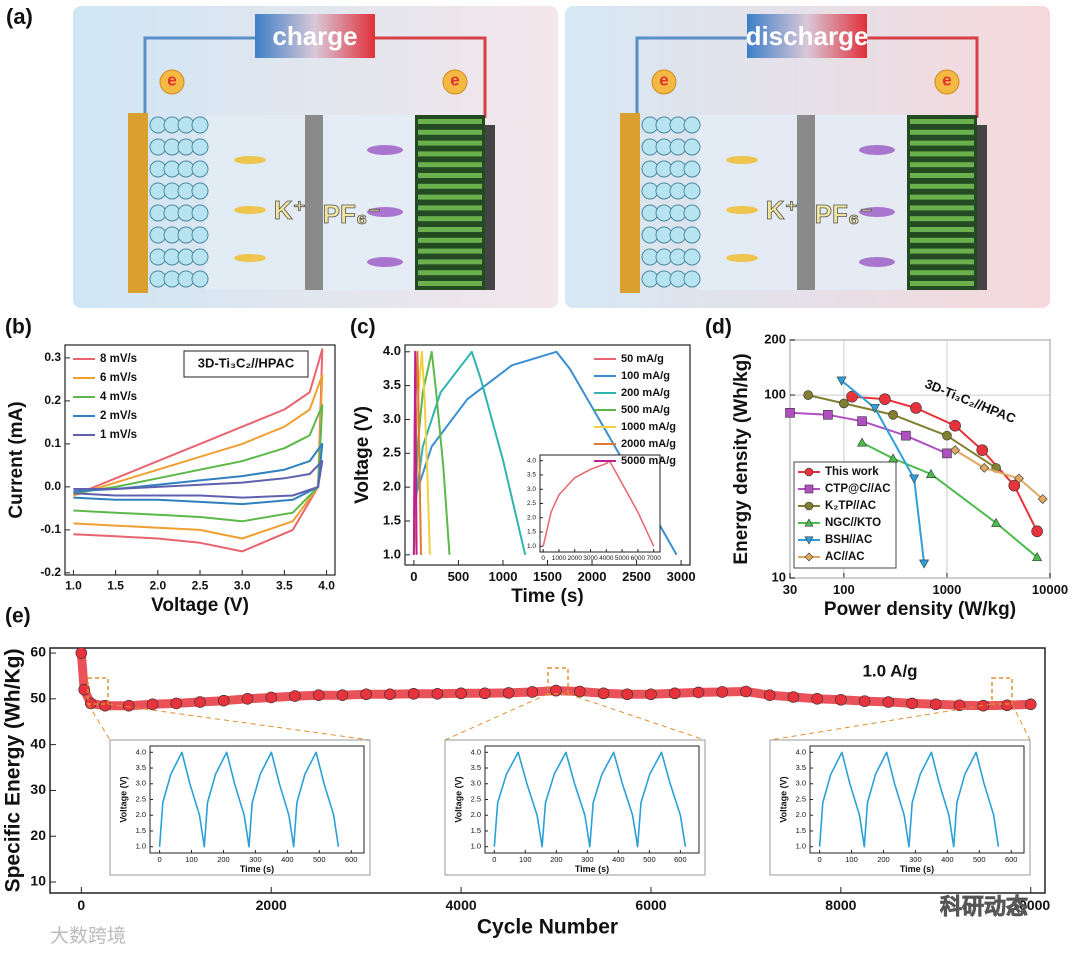  I want to click on x-tick-label: 1000, so click(559, 558).